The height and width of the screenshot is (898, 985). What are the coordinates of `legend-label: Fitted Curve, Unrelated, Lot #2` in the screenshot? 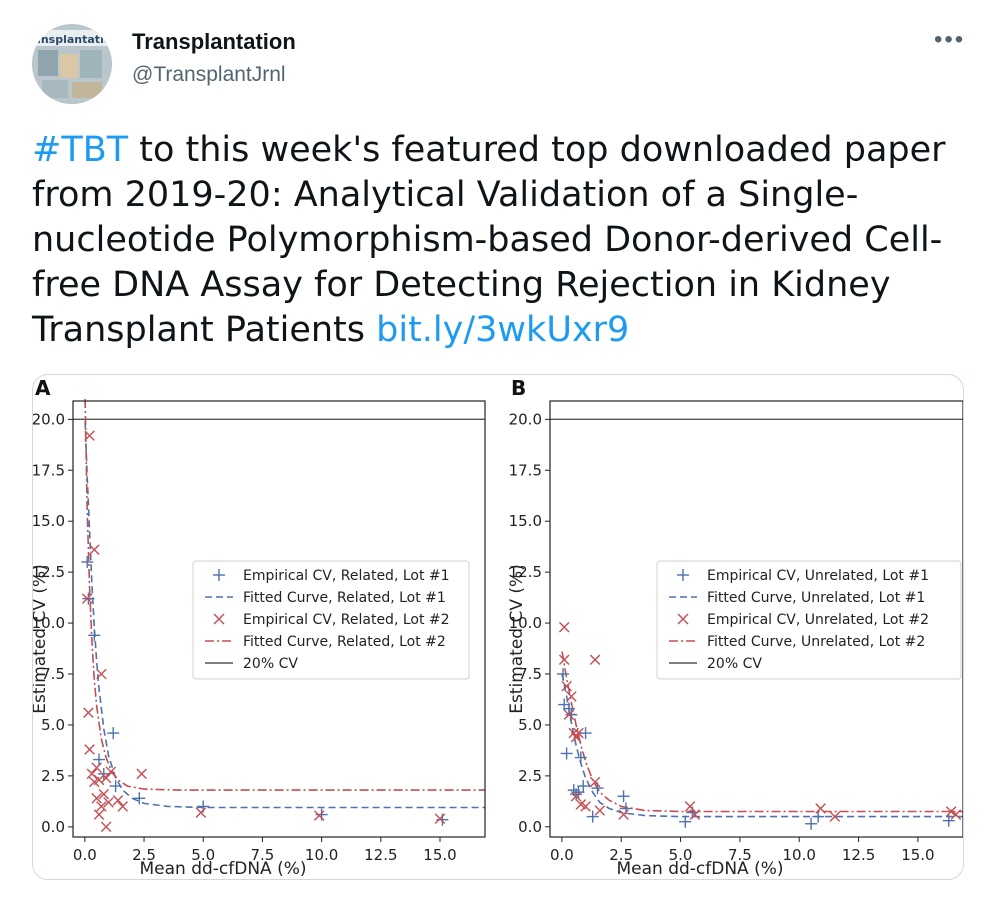 It's located at (816, 642).